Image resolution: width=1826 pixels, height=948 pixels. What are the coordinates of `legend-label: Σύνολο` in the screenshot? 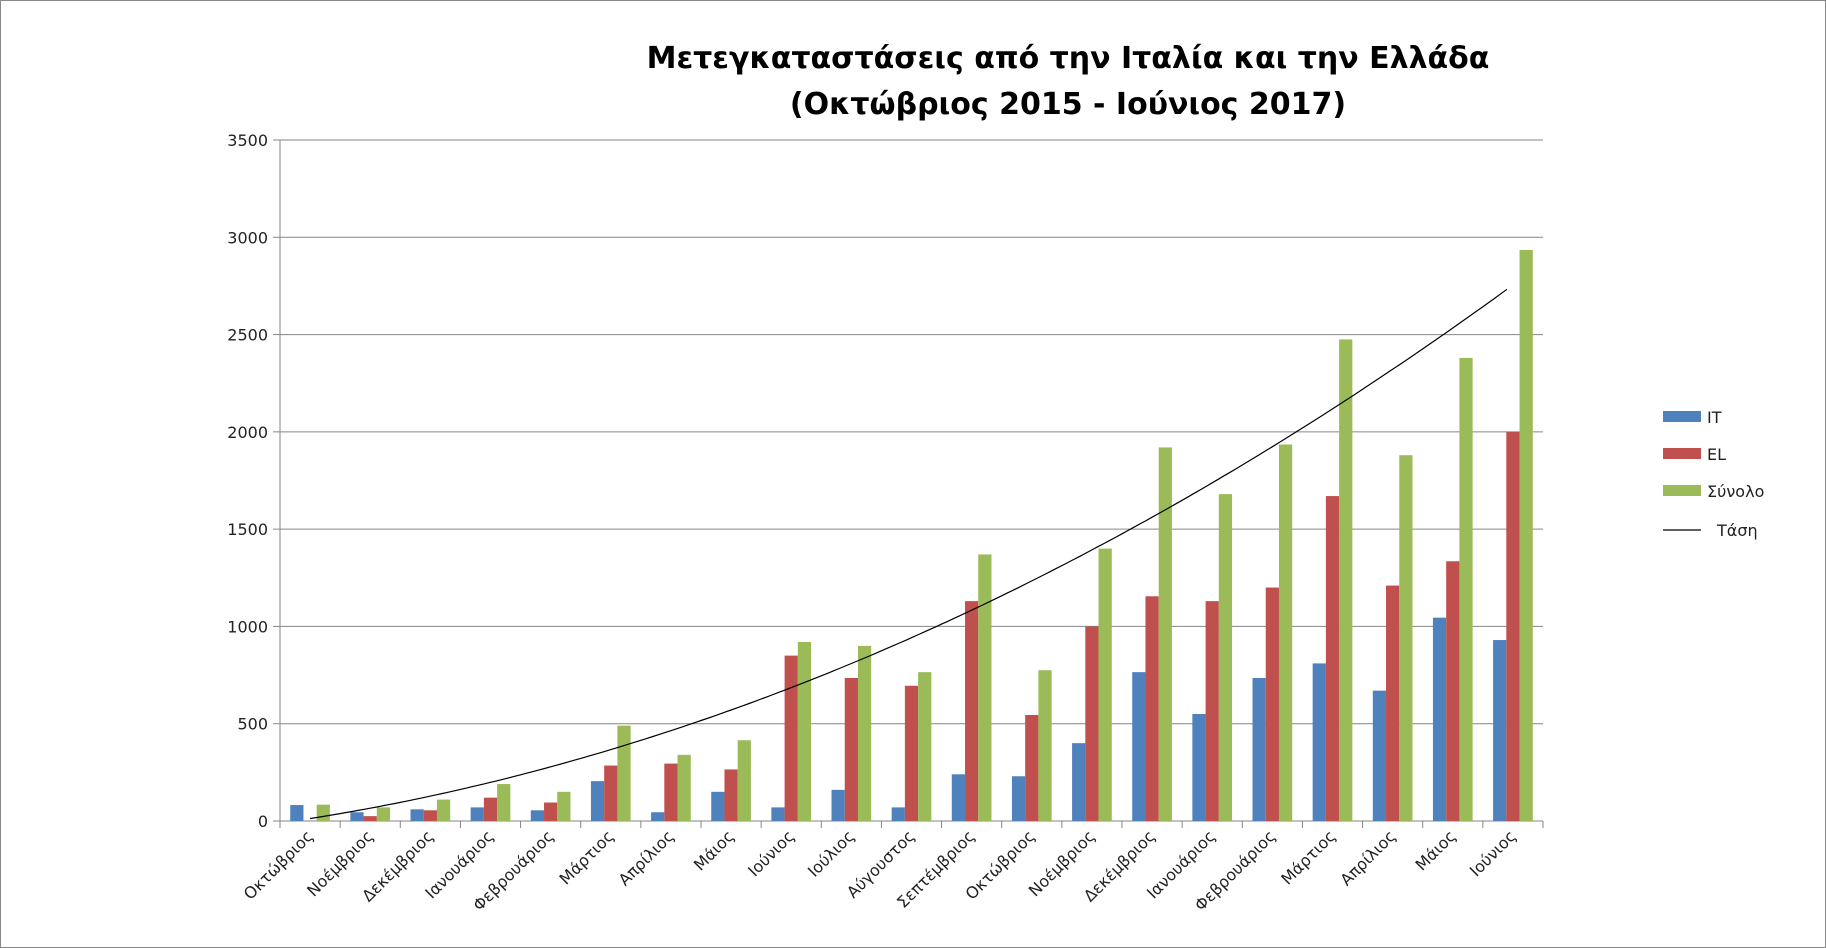 It's located at (1735, 491).